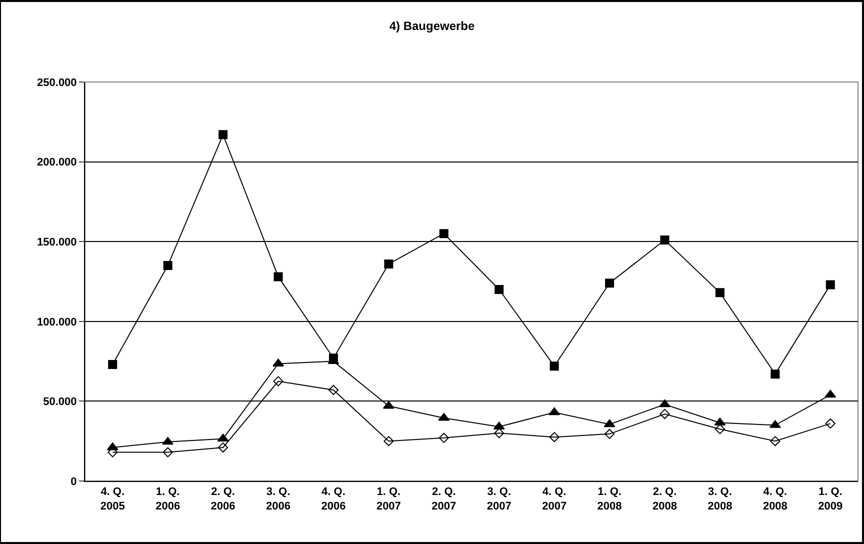 This screenshot has width=864, height=544. Describe the element at coordinates (720, 499) in the screenshot. I see `x-tick-label: 3. Q. 2008` at that location.